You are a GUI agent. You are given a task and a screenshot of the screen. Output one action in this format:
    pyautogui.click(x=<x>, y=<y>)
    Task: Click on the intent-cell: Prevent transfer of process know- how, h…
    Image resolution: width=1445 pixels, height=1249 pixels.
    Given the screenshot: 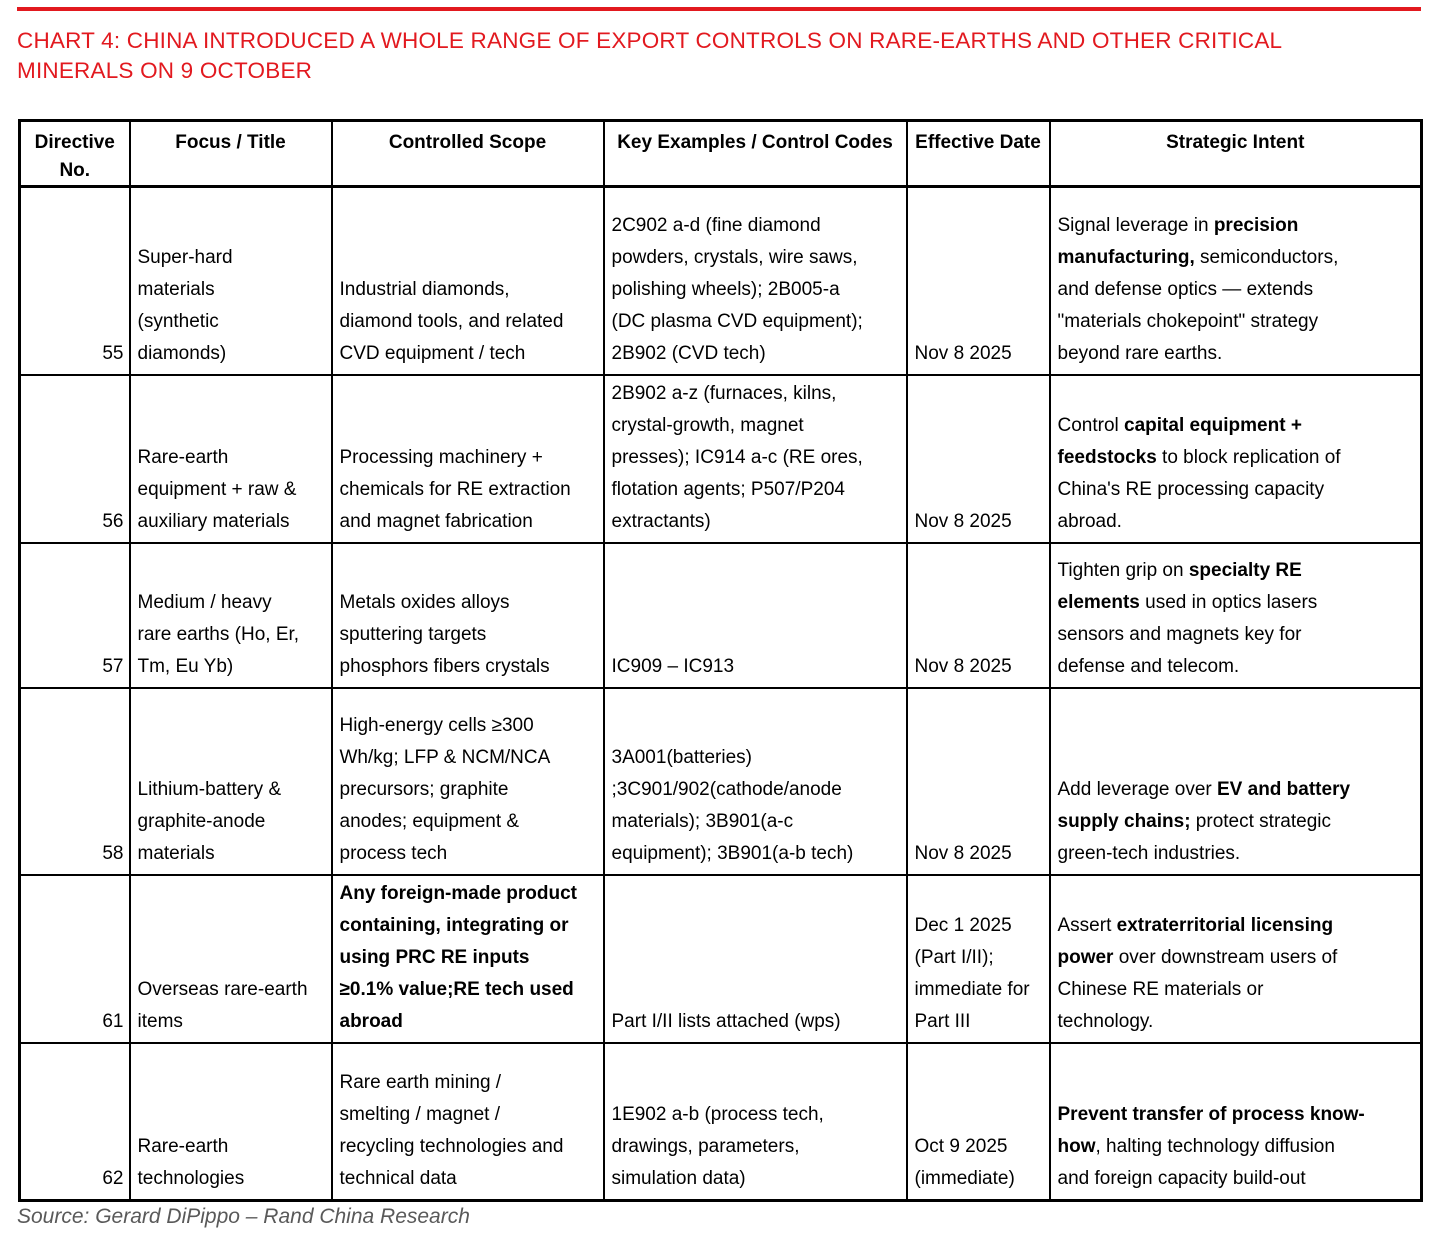 What is the action you would take?
    pyautogui.click(x=1235, y=1121)
    